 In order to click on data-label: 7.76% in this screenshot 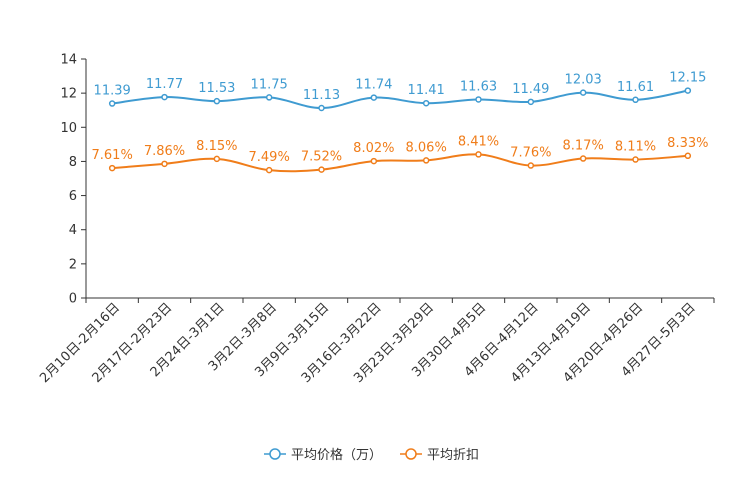, I will do `click(530, 153)`.